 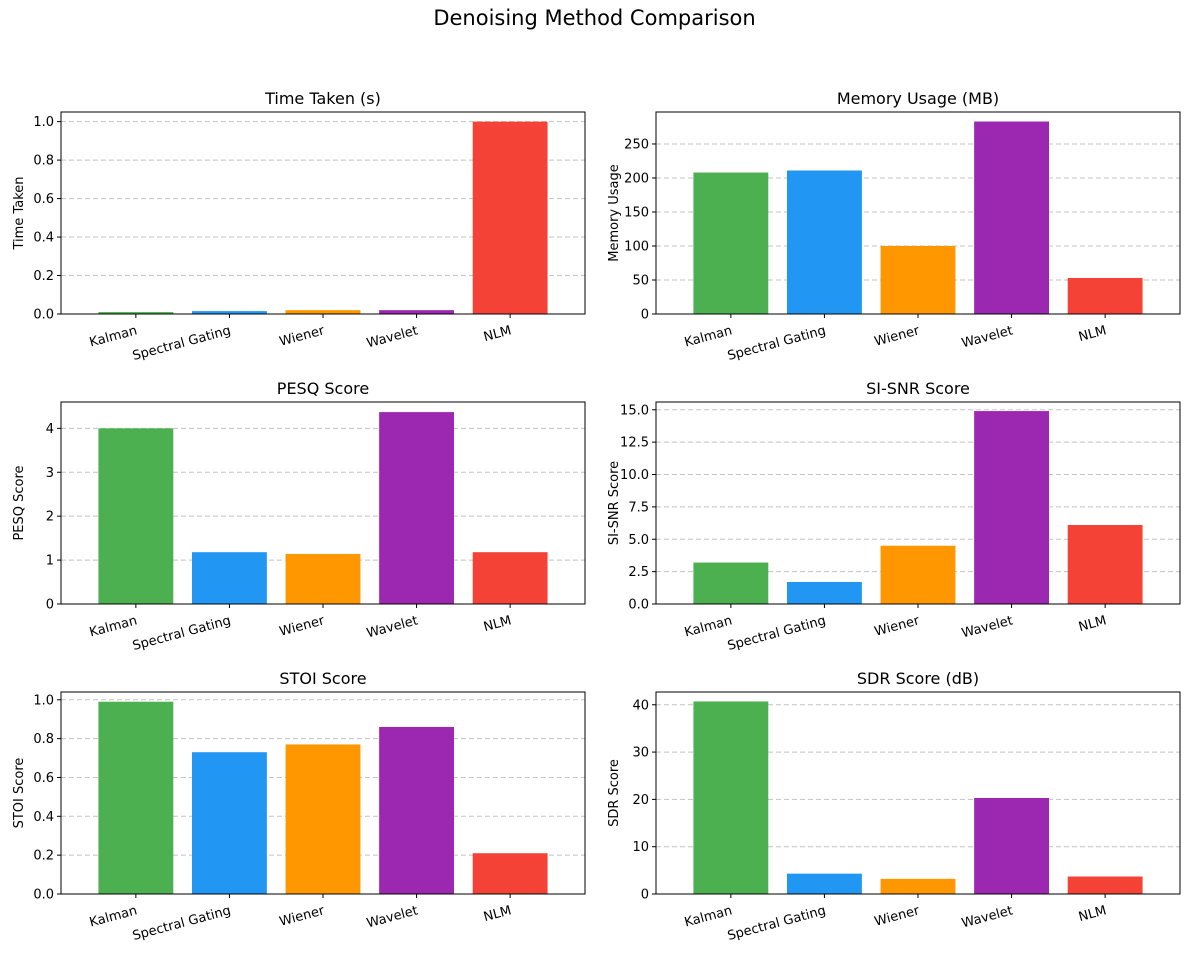 What do you see at coordinates (918, 678) in the screenshot?
I see `chart-title: SDR Score (dB)` at bounding box center [918, 678].